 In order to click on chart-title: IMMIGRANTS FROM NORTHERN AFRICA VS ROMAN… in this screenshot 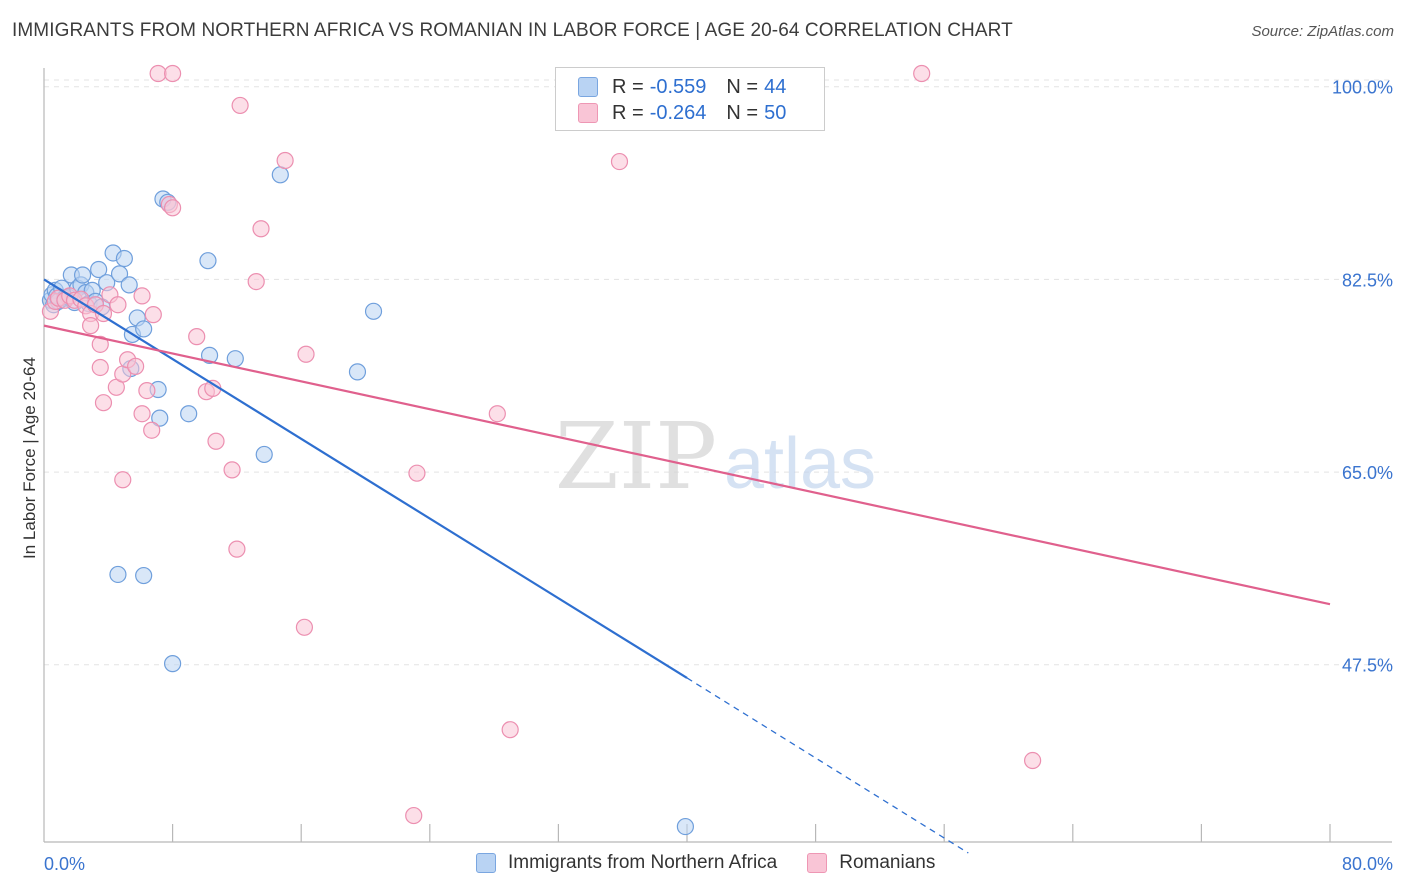, I will do `click(512, 30)`.